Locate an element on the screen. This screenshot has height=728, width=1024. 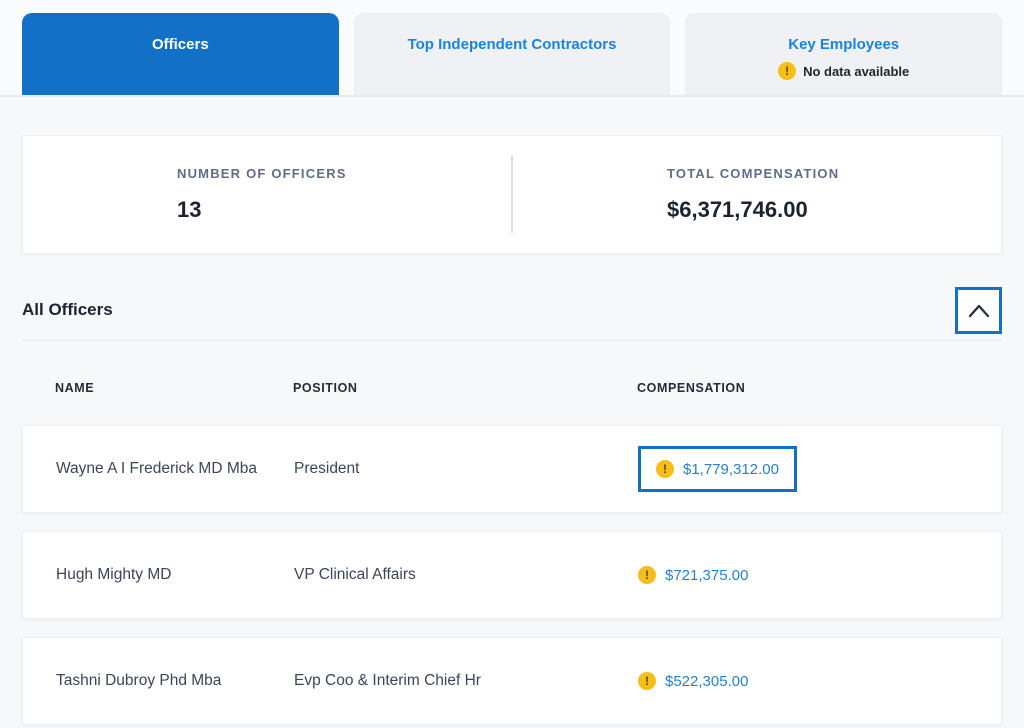
tab-officers: Officers is located at coordinates (180, 54).